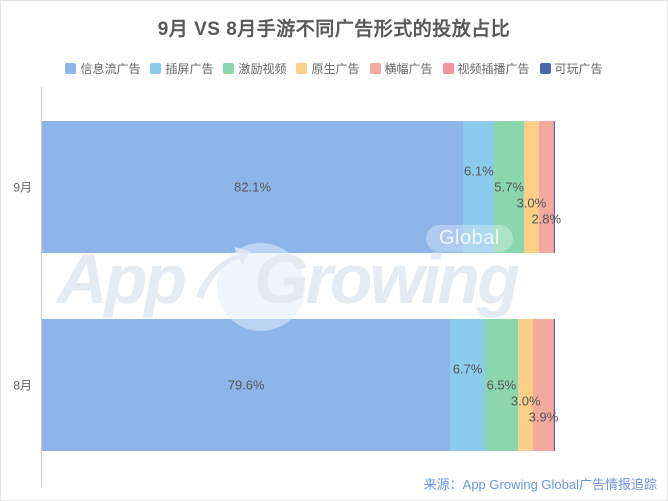  Describe the element at coordinates (262, 69) in the screenshot. I see `legend-label: 激励视频` at that location.